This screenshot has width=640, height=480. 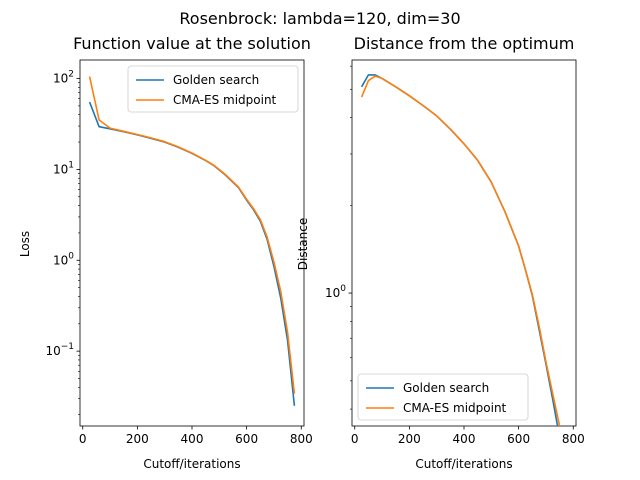 I want to click on loss-panel-ylabel: Loss, so click(x=25, y=244).